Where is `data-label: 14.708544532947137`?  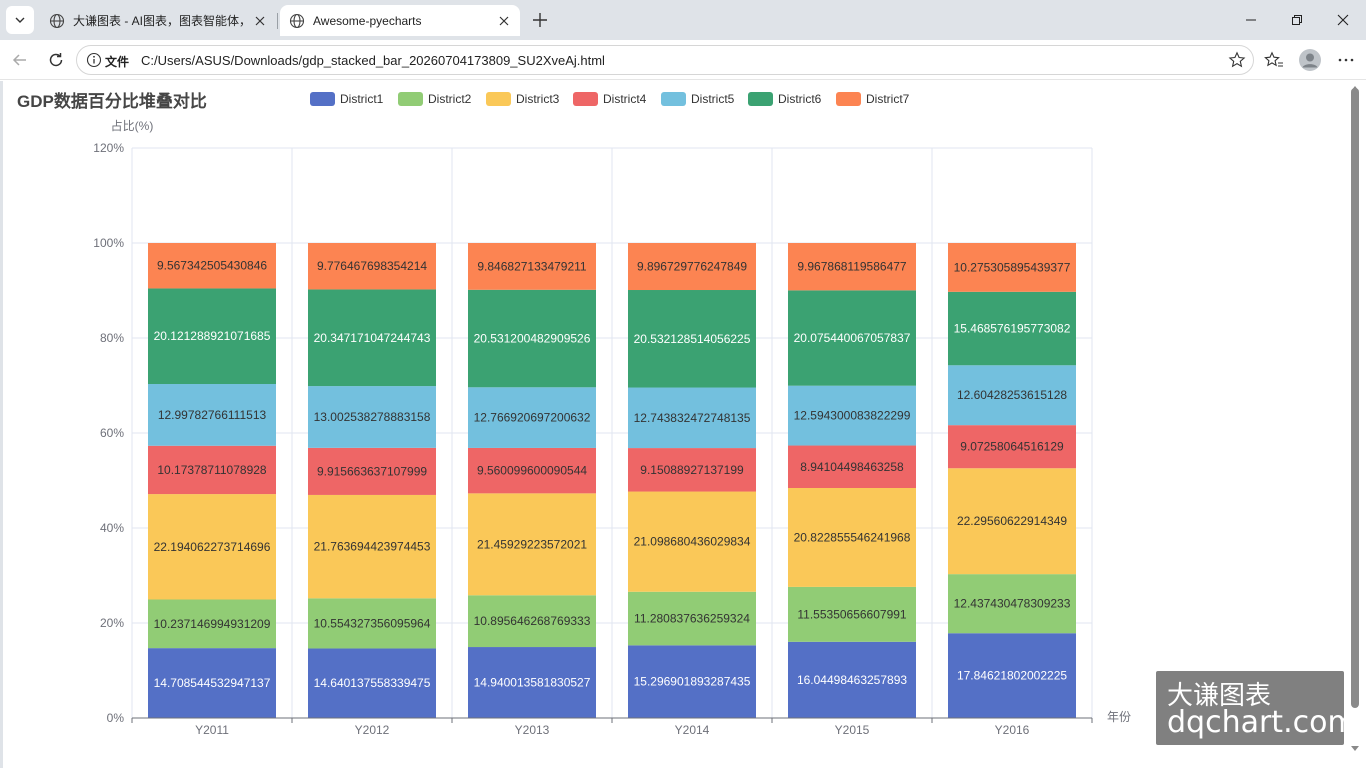
data-label: 14.708544532947137 is located at coordinates (212, 683).